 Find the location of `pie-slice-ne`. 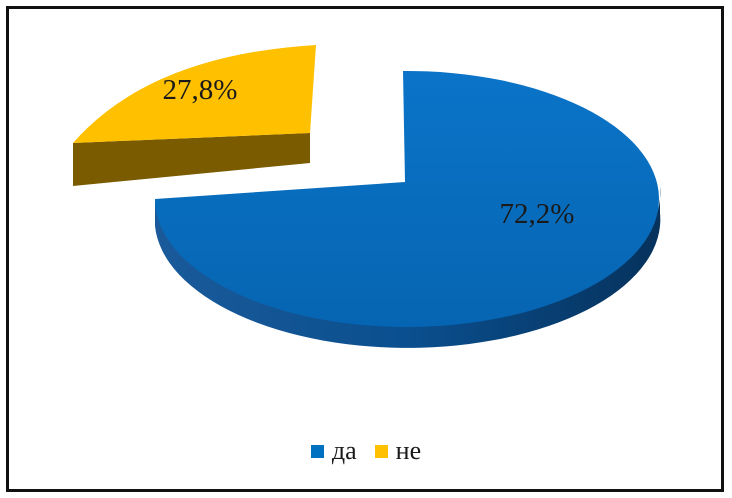

pie-slice-ne is located at coordinates (194, 115).